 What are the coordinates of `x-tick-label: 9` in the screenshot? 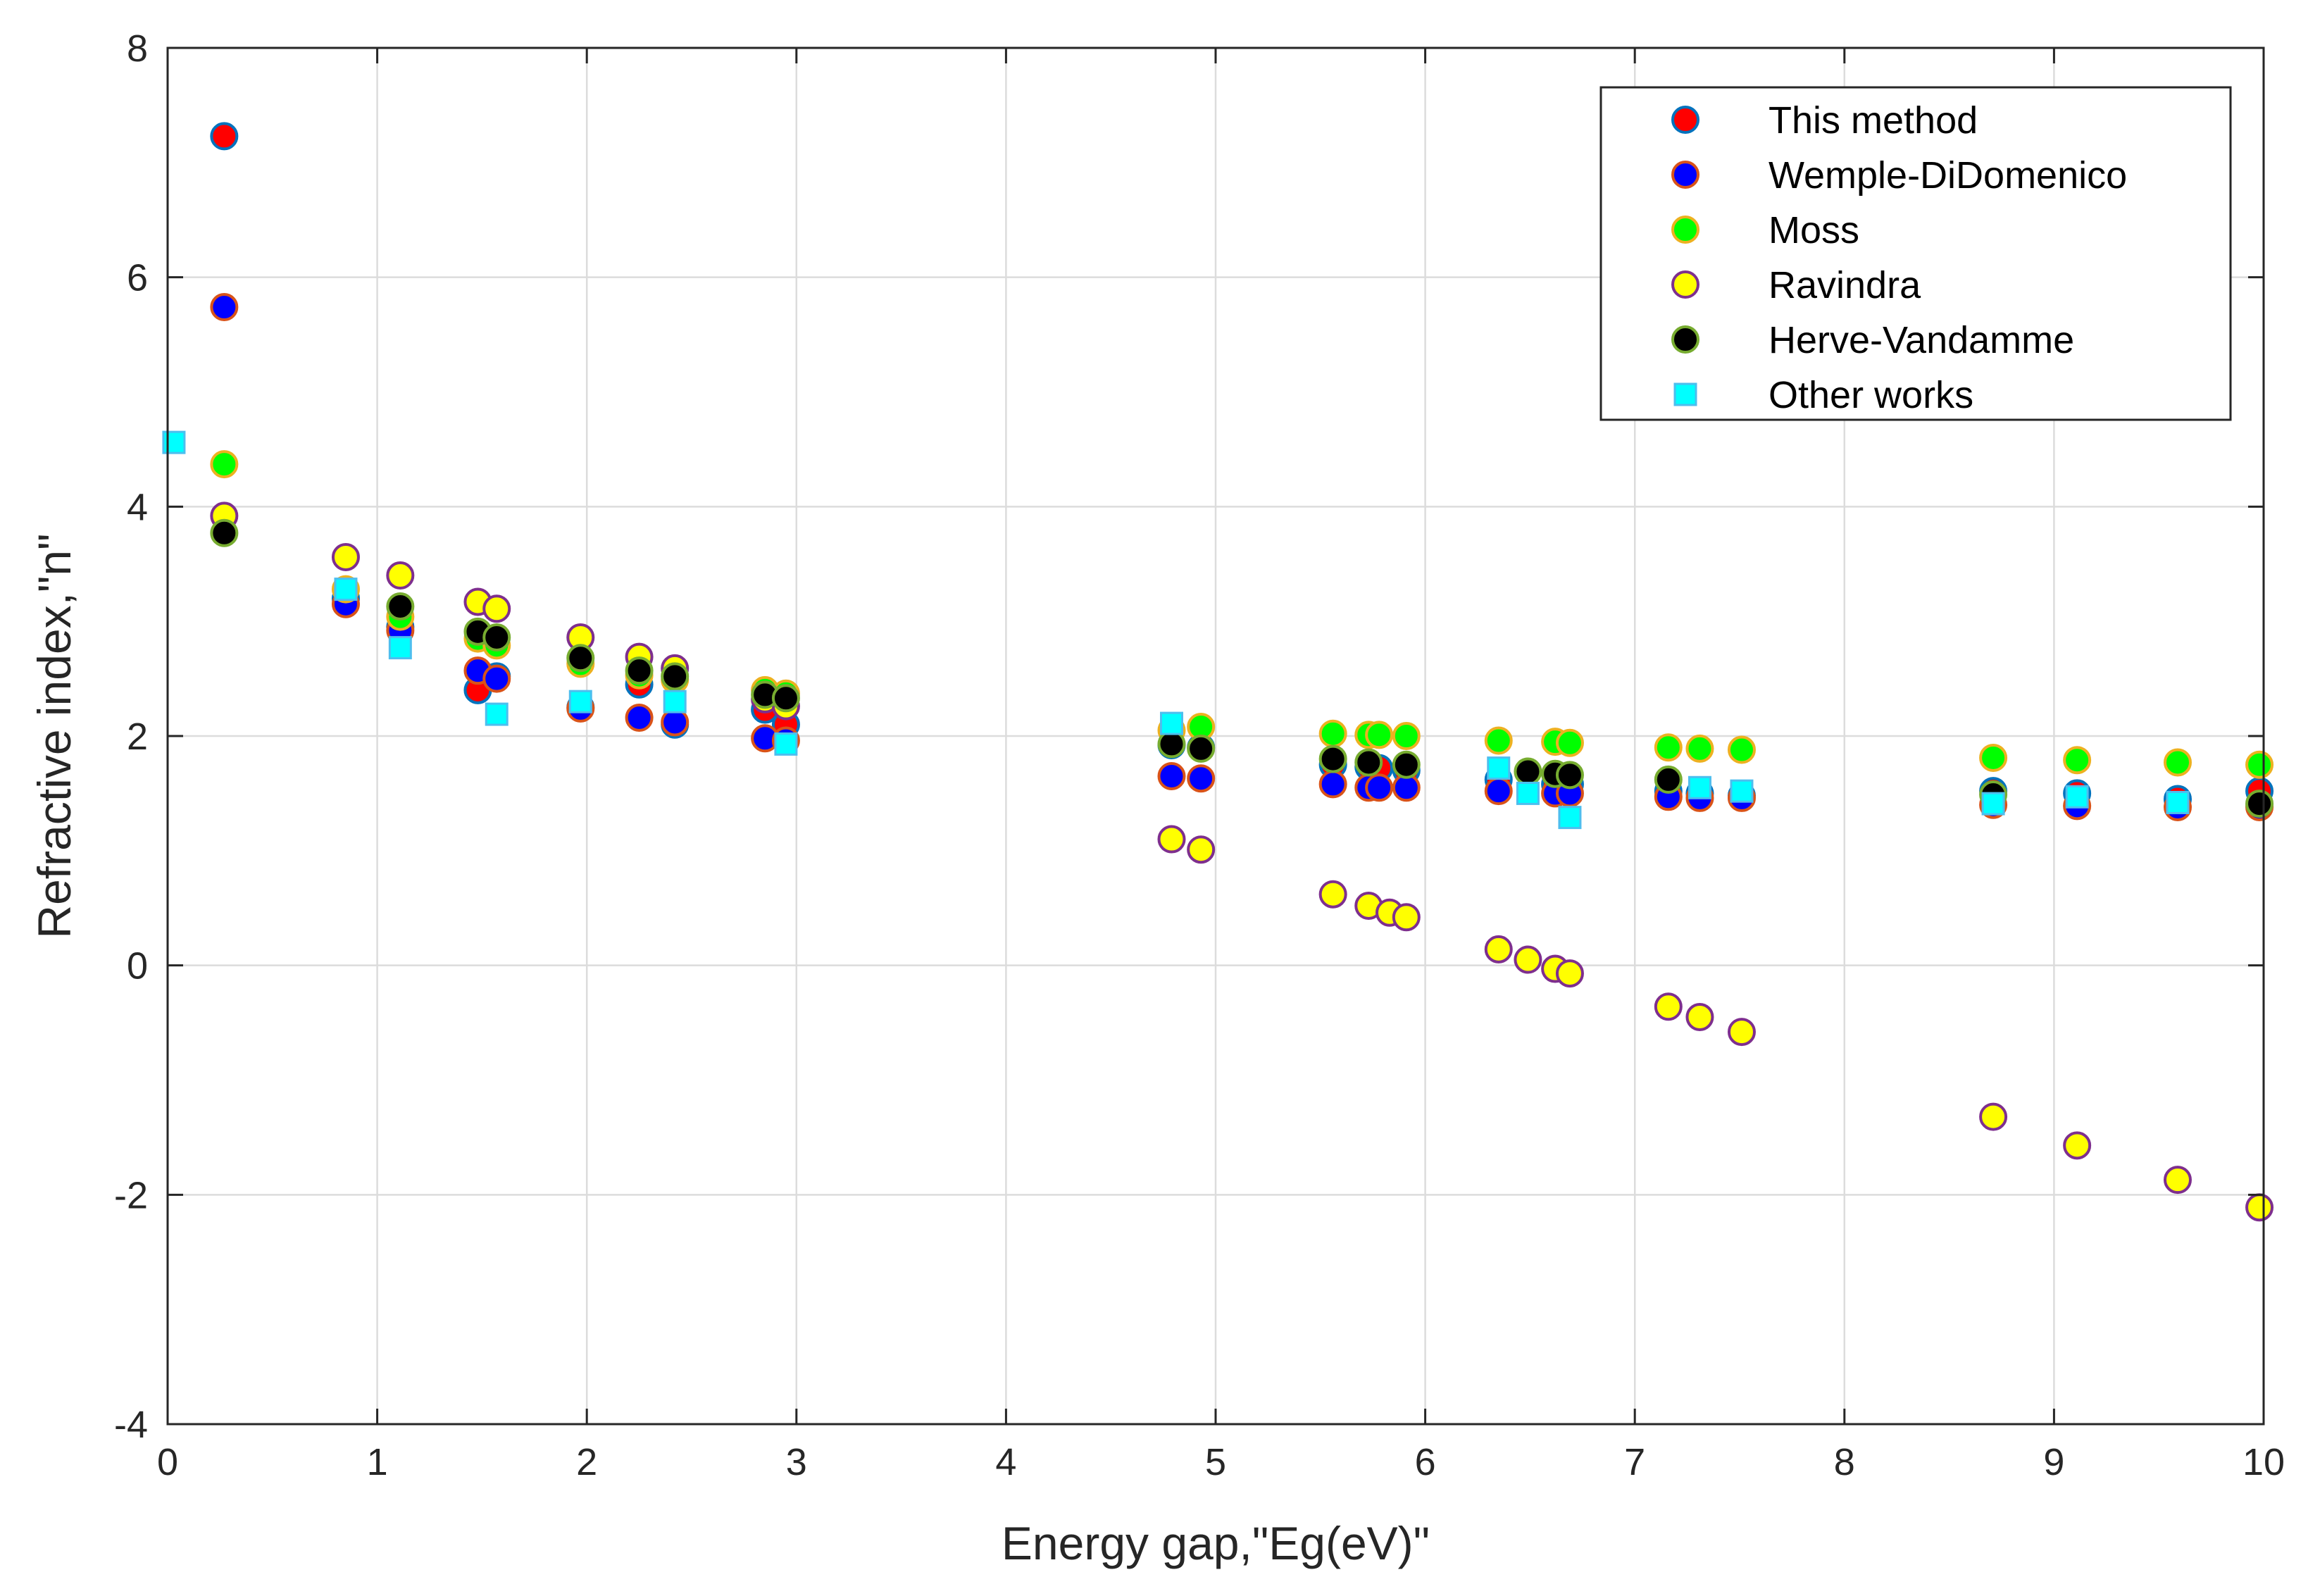 It's located at (2053, 1462).